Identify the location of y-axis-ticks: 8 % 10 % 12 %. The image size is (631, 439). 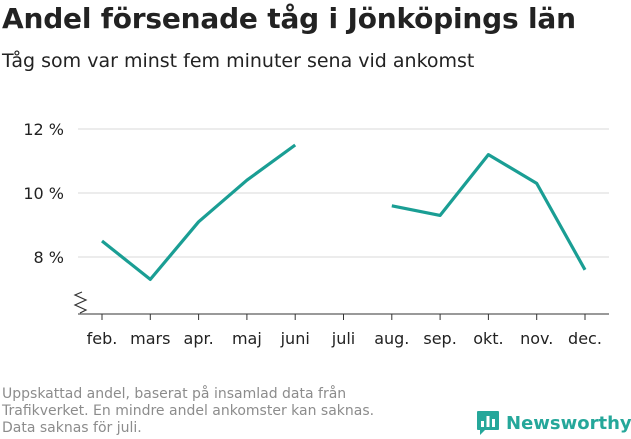
(43, 193).